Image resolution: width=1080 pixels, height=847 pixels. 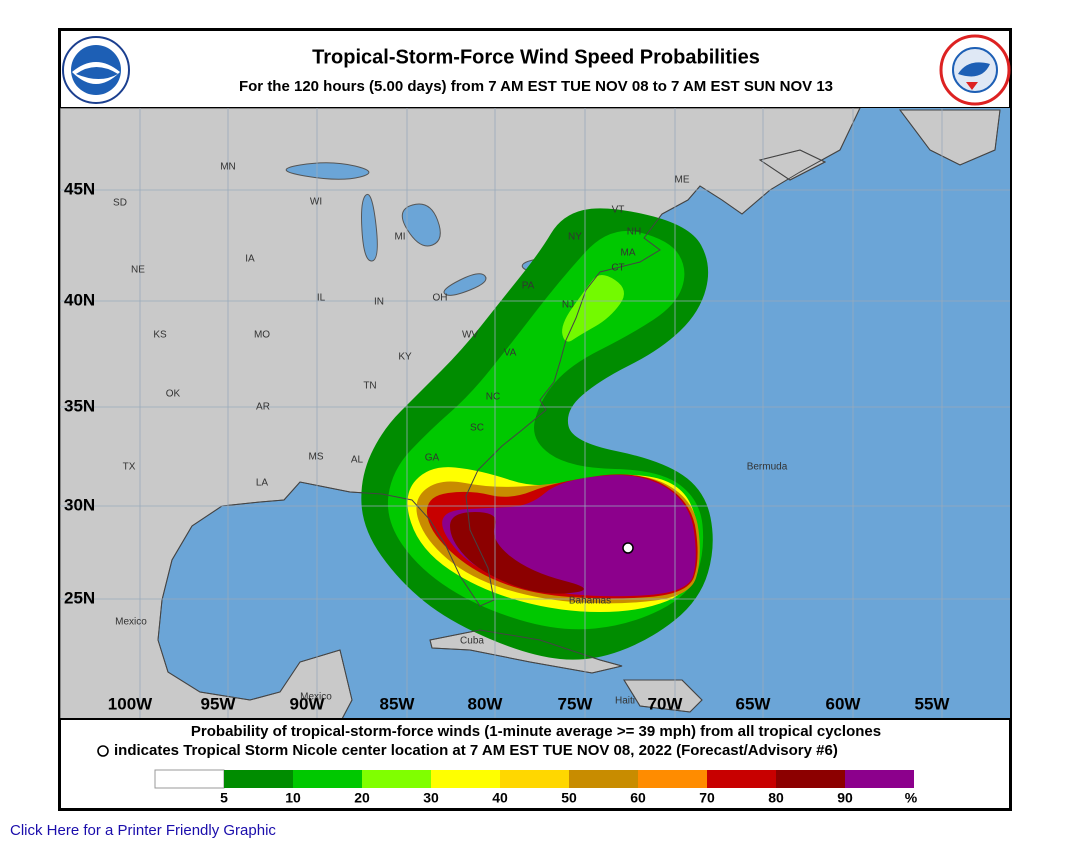 What do you see at coordinates (618, 210) in the screenshot?
I see `place-label: VT` at bounding box center [618, 210].